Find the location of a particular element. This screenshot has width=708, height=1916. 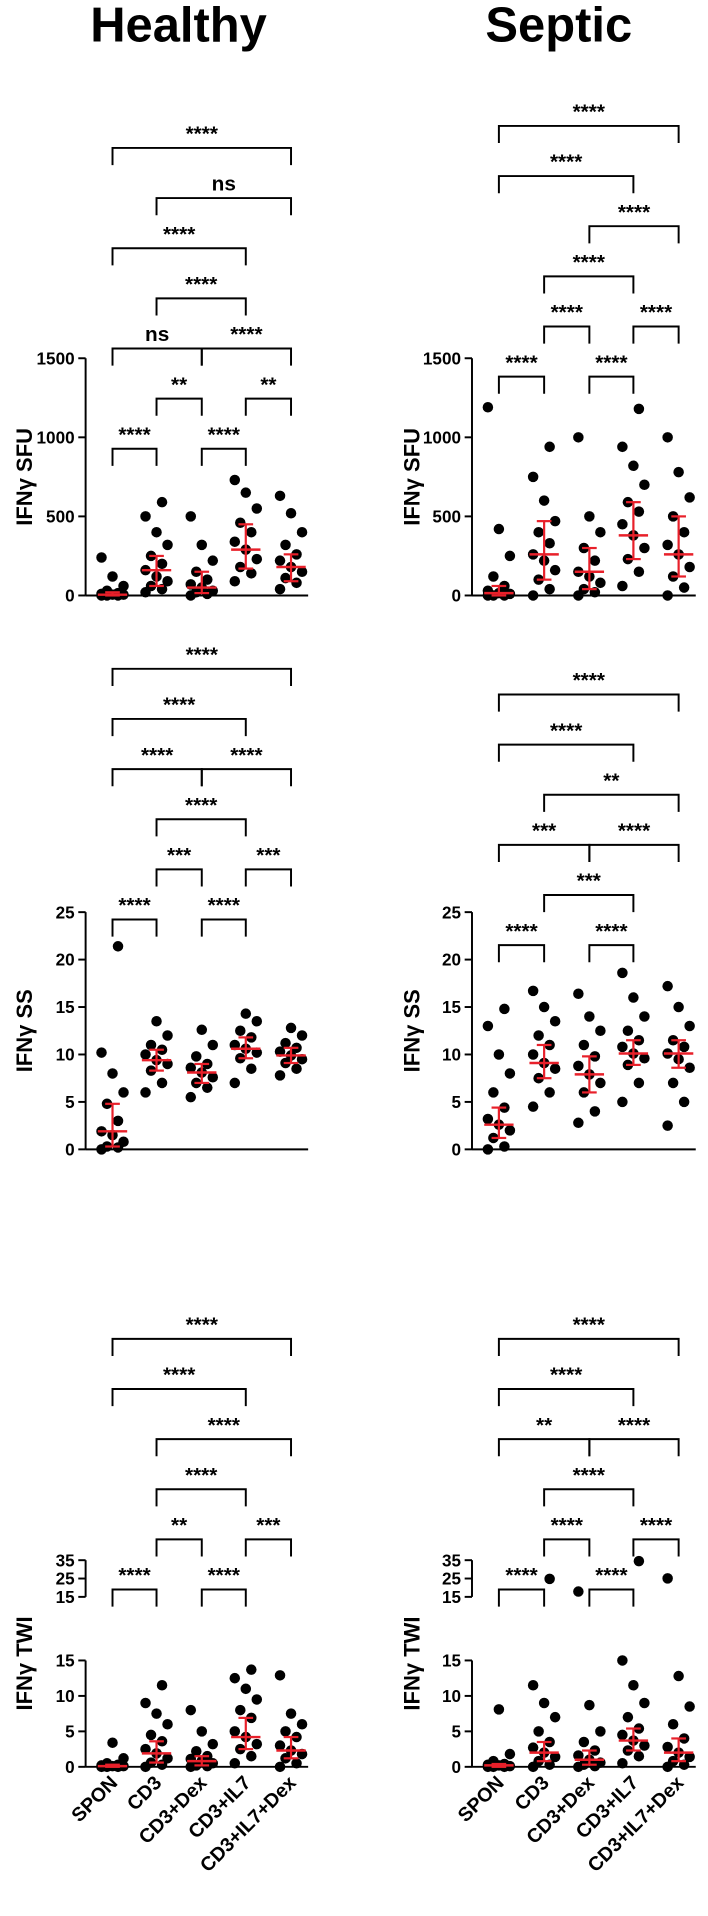

y-axis-label: IFNγ TWI is located at coordinates (411, 1663).